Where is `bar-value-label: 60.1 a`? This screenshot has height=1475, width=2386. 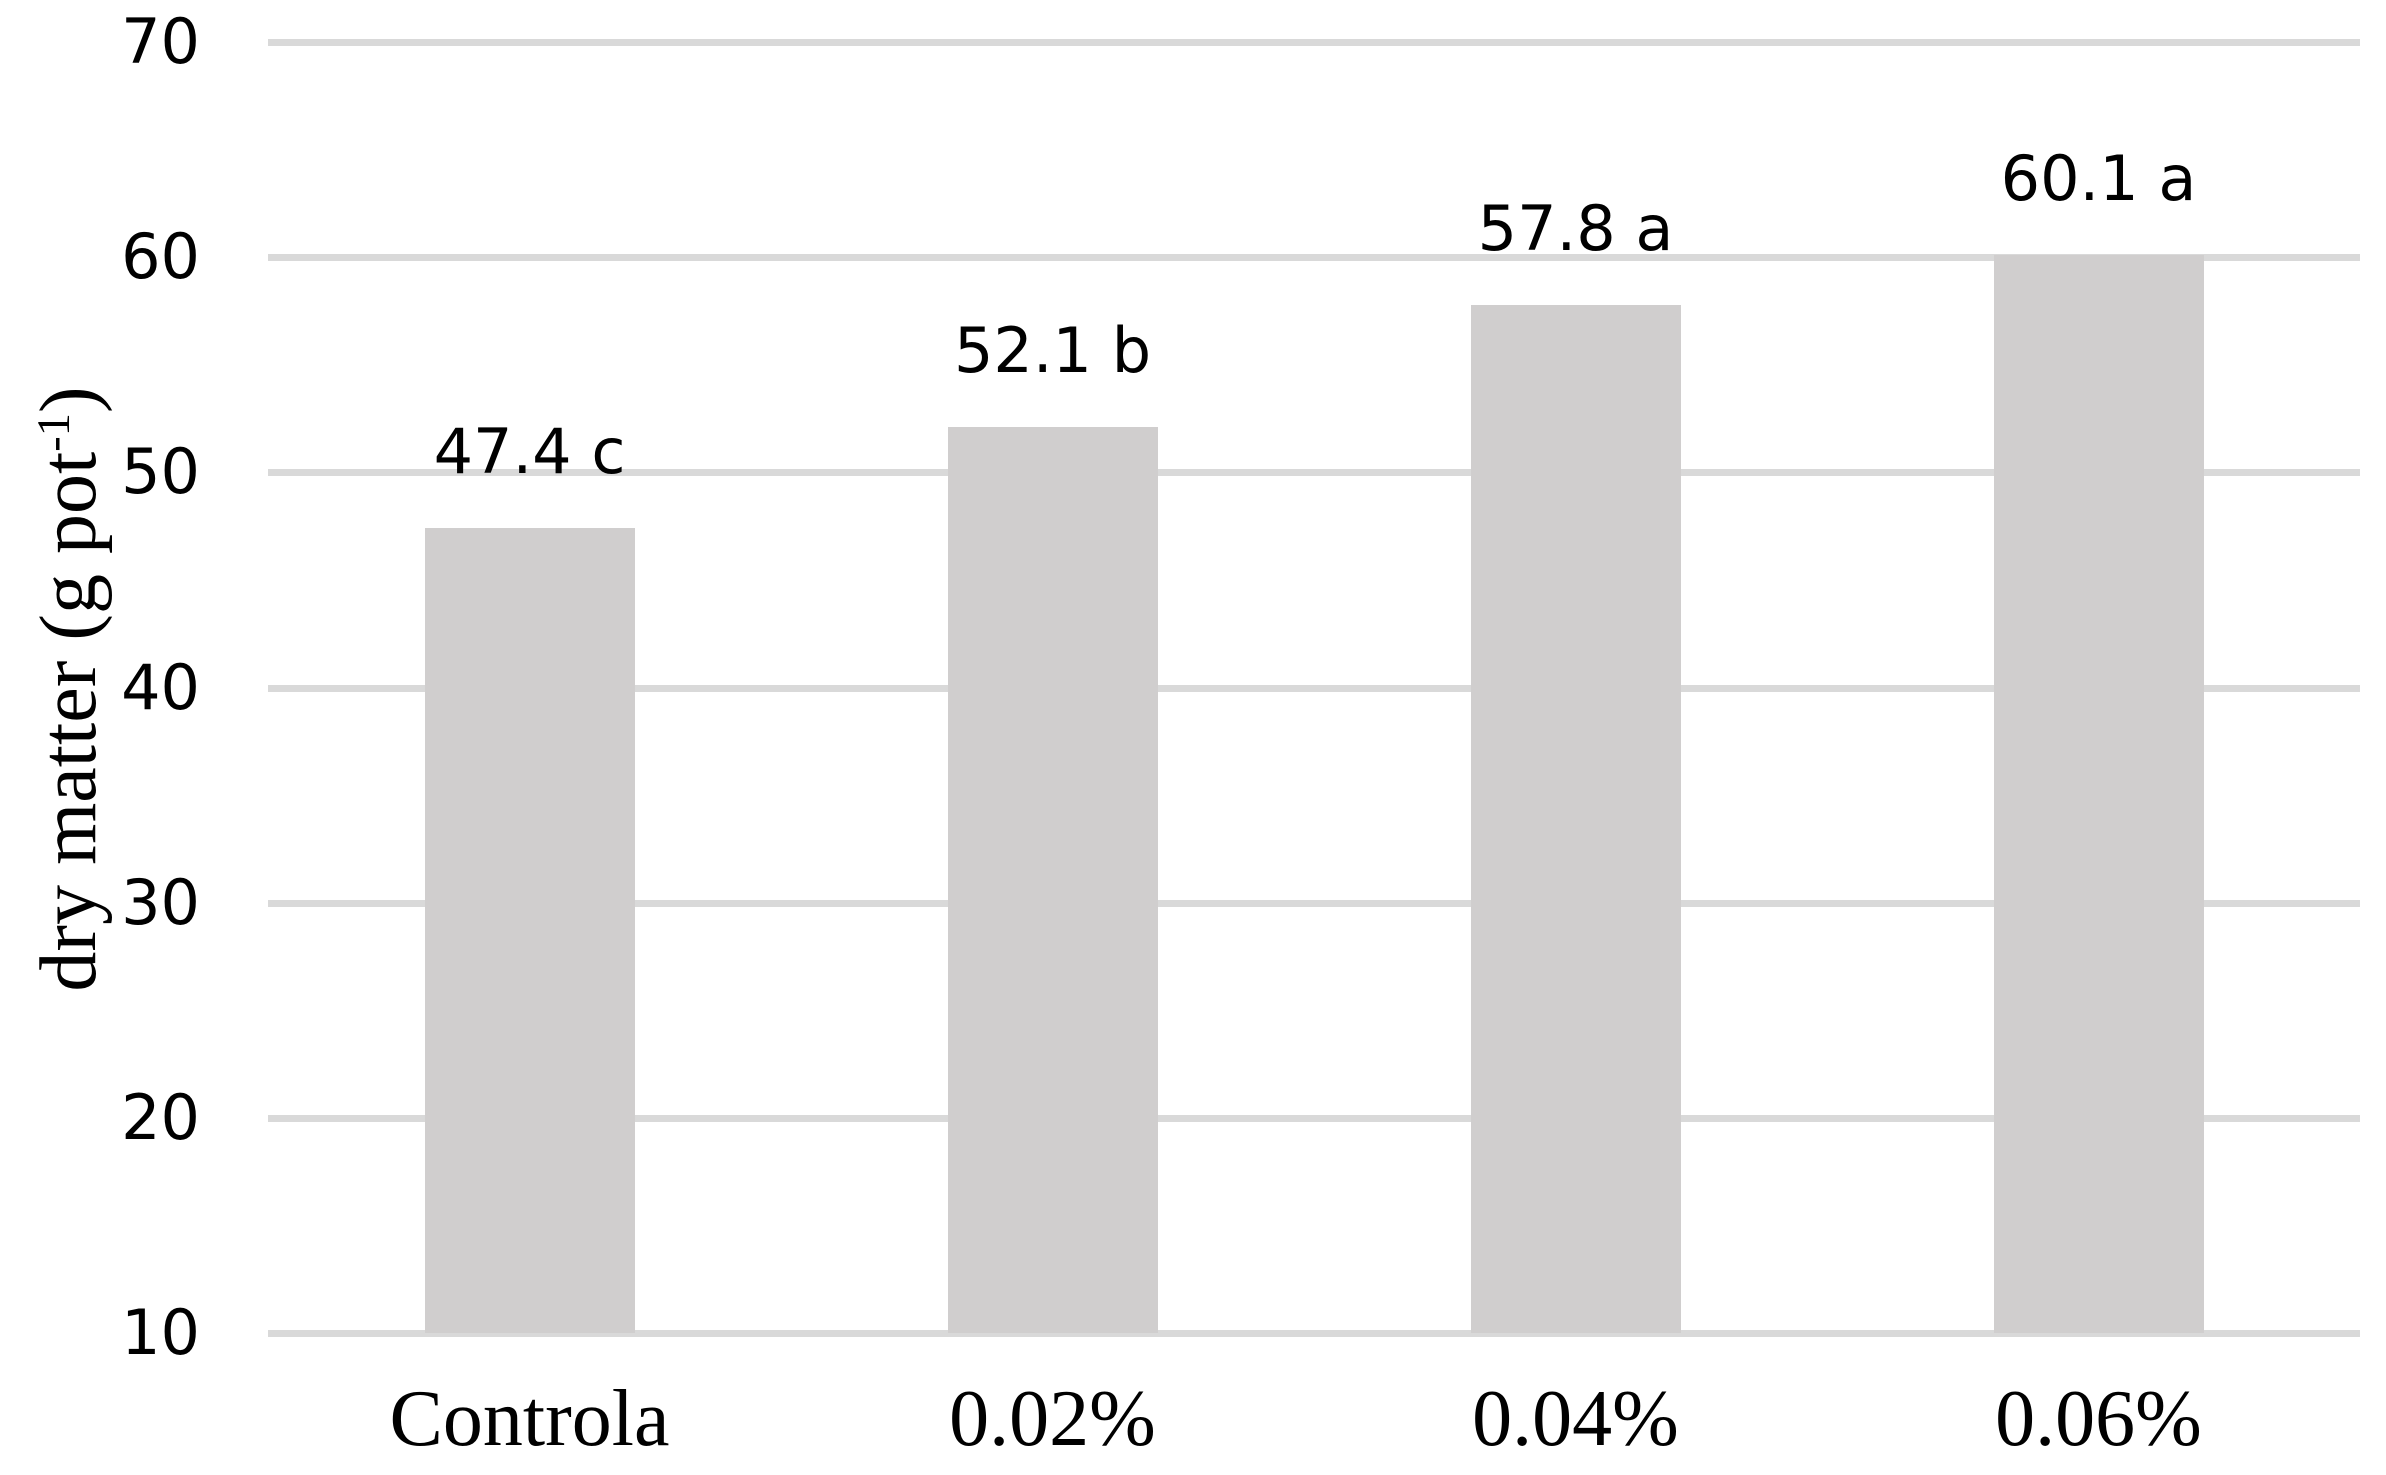 bar-value-label: 60.1 a is located at coordinates (2098, 178).